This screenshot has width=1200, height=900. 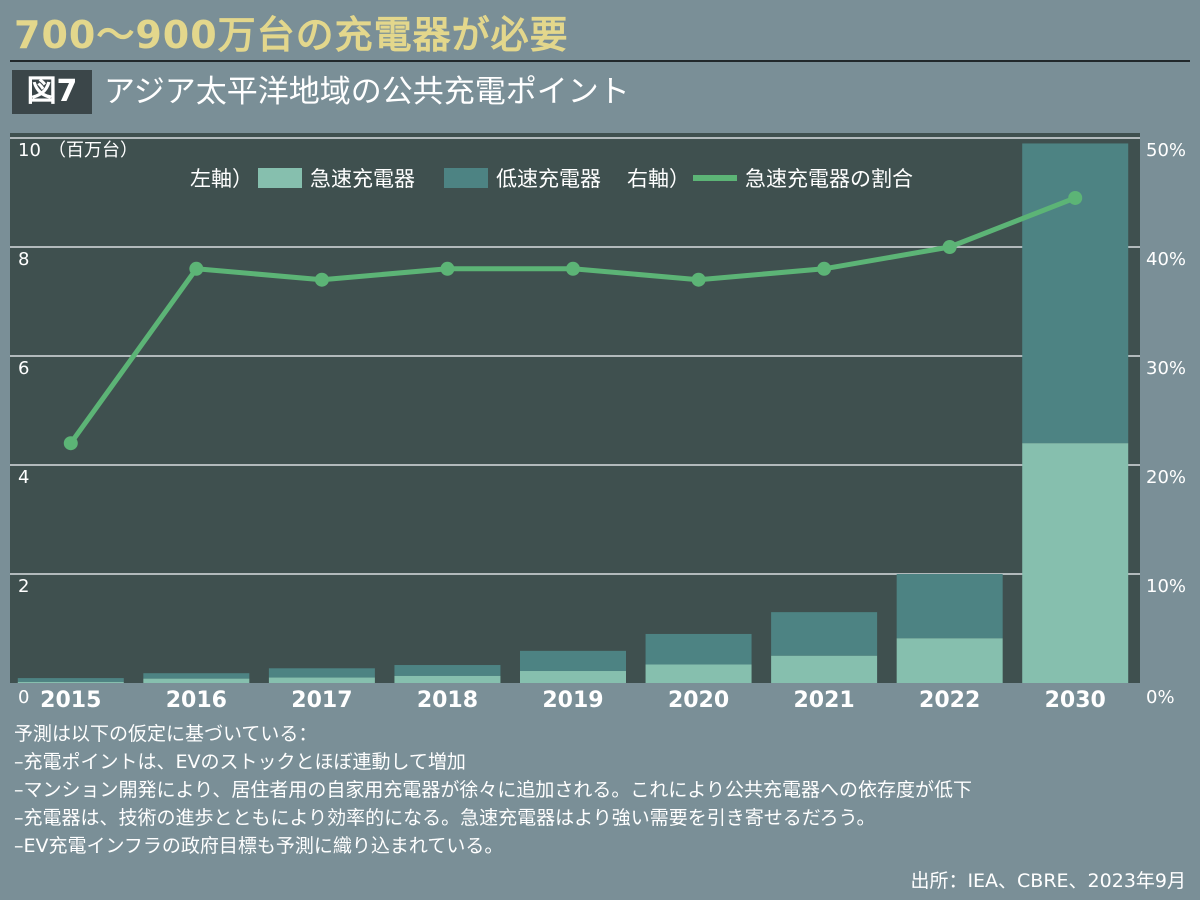 What do you see at coordinates (1166, 477) in the screenshot?
I see `right-tick-label: 20%` at bounding box center [1166, 477].